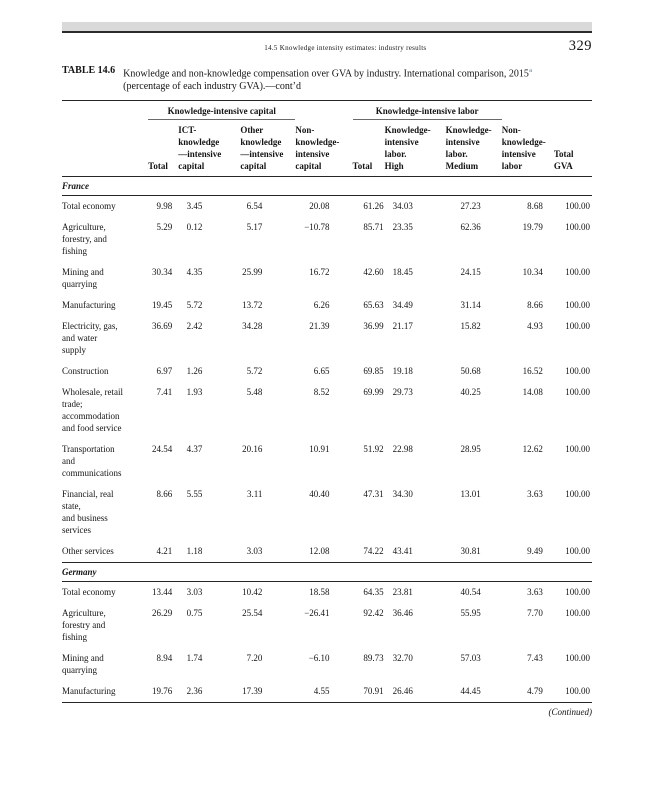 Image resolution: width=648 pixels, height=800 pixels. I want to click on value-cell: 23.81, so click(402, 592).